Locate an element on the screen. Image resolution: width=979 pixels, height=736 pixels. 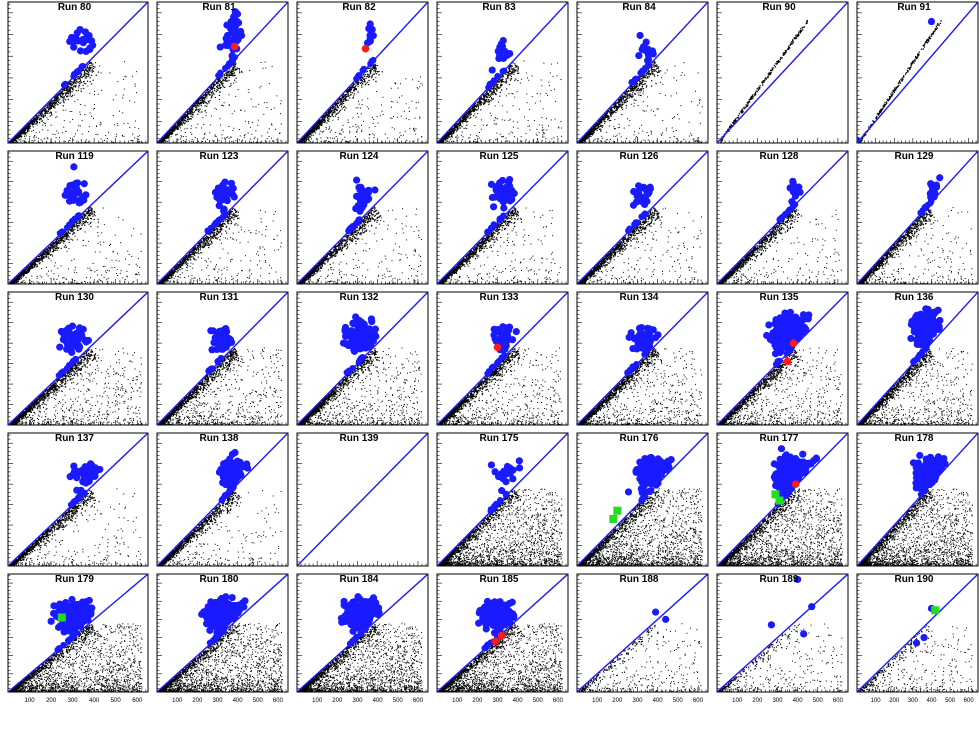
run-panel: Run 176 is located at coordinates (639, 501).